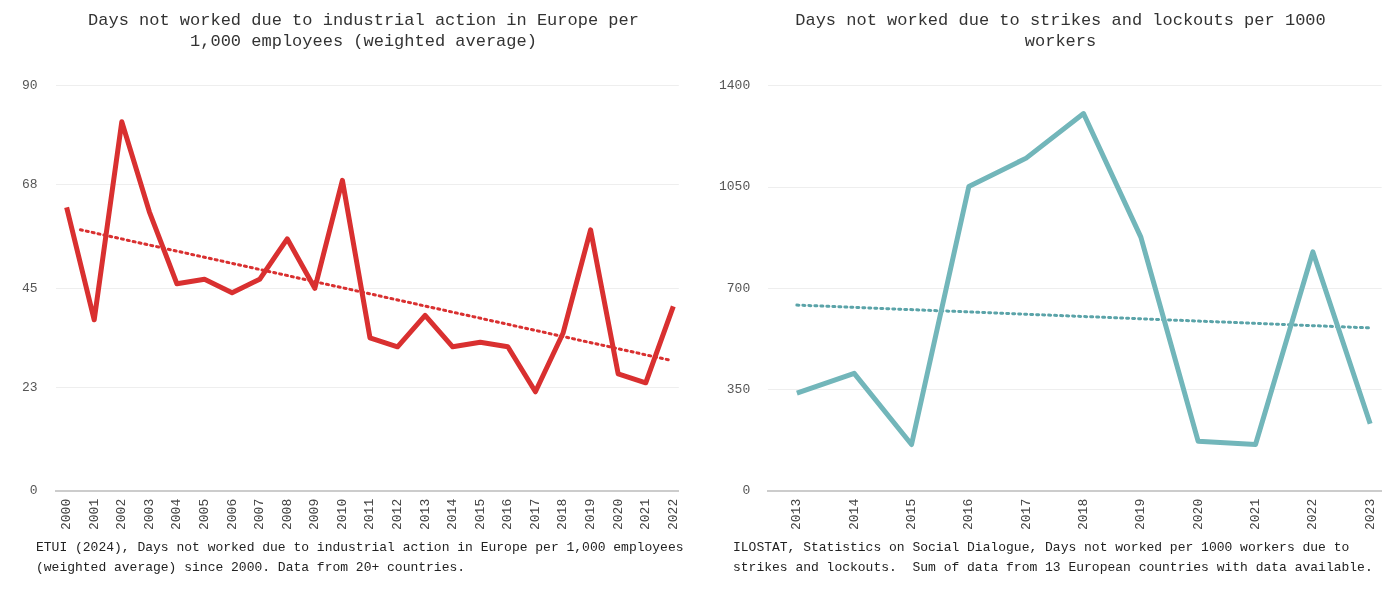 The image size is (1394, 614). I want to click on y-tick-label: 45, so click(29, 288).